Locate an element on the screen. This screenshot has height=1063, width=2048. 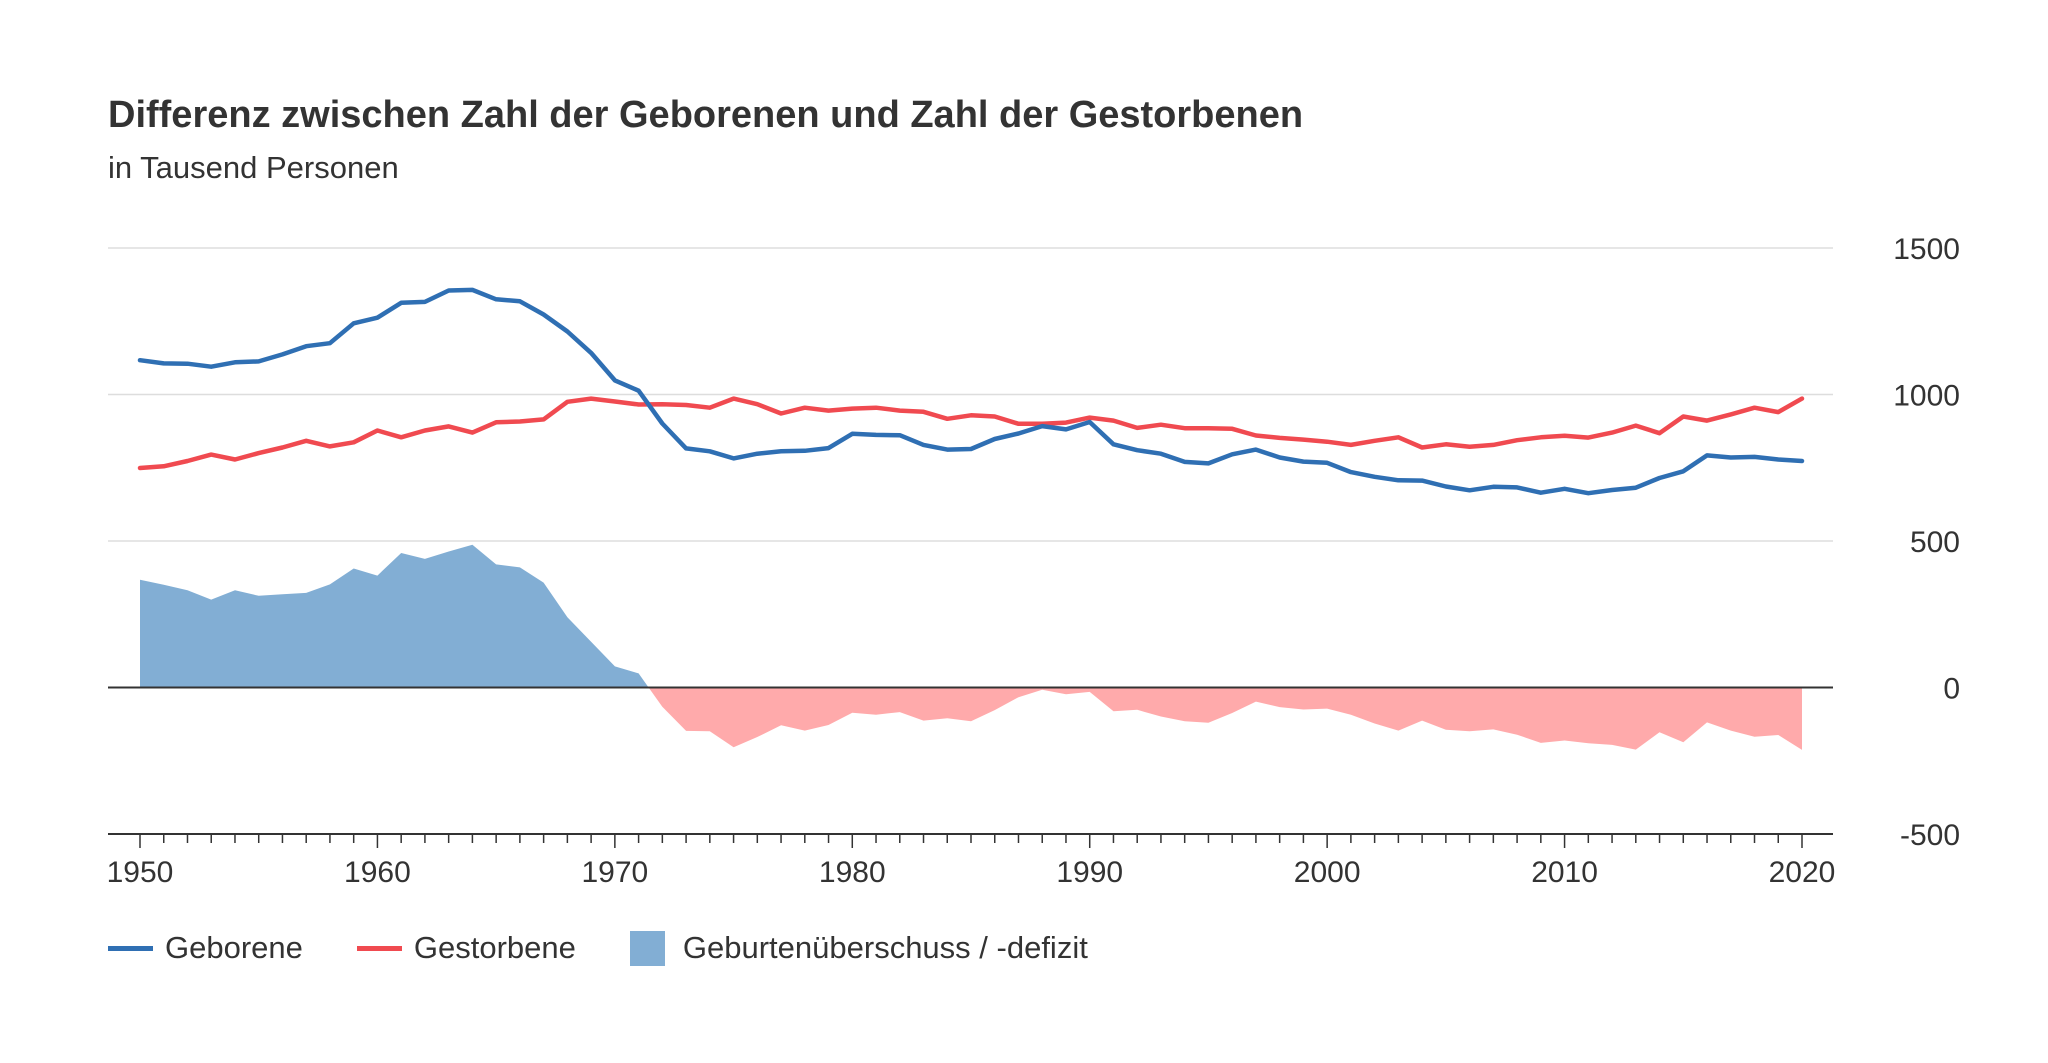
x-tick-label: 2010 is located at coordinates (1564, 872).